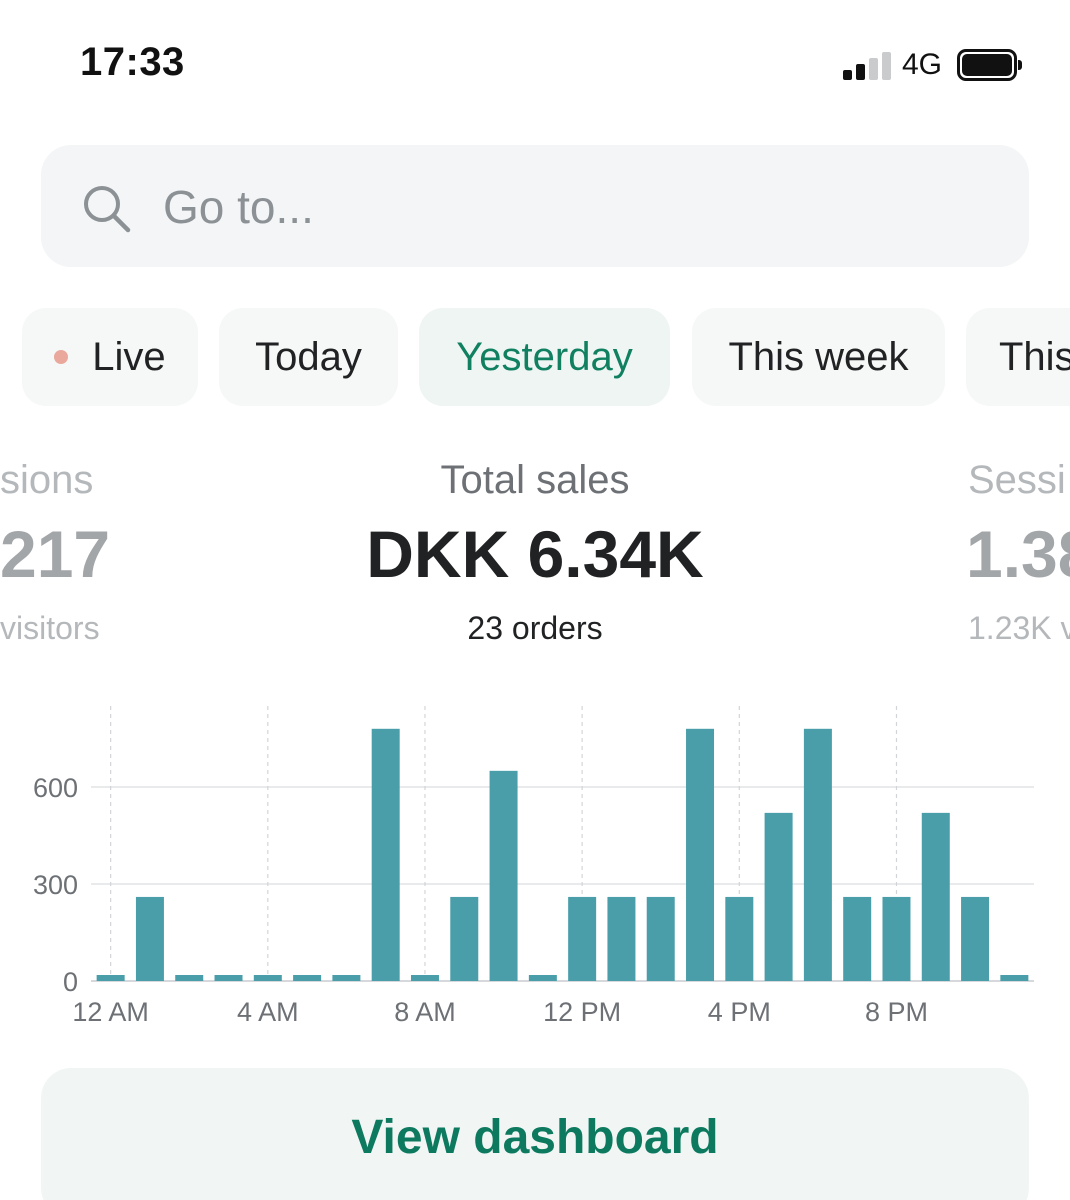 The height and width of the screenshot is (1200, 1070). I want to click on tab-live: Live, so click(110, 357).